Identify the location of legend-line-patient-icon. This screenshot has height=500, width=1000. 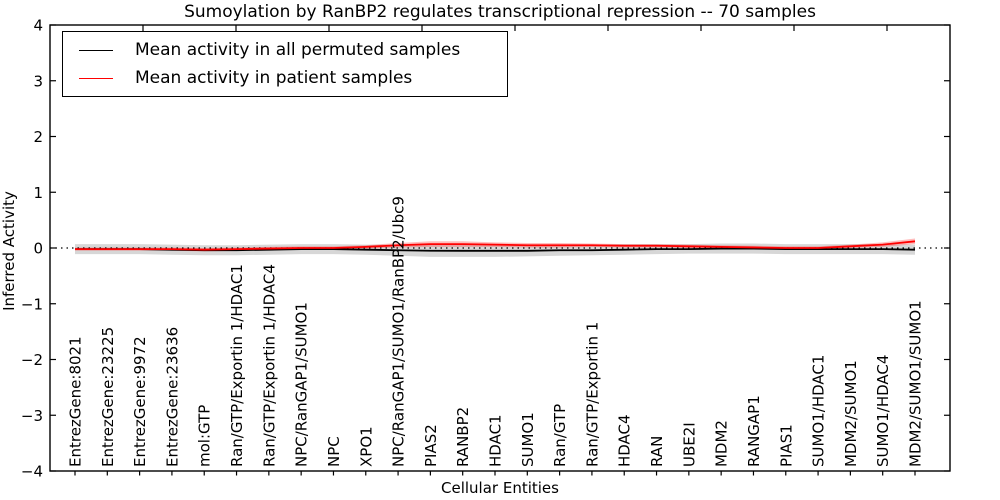
(96, 78).